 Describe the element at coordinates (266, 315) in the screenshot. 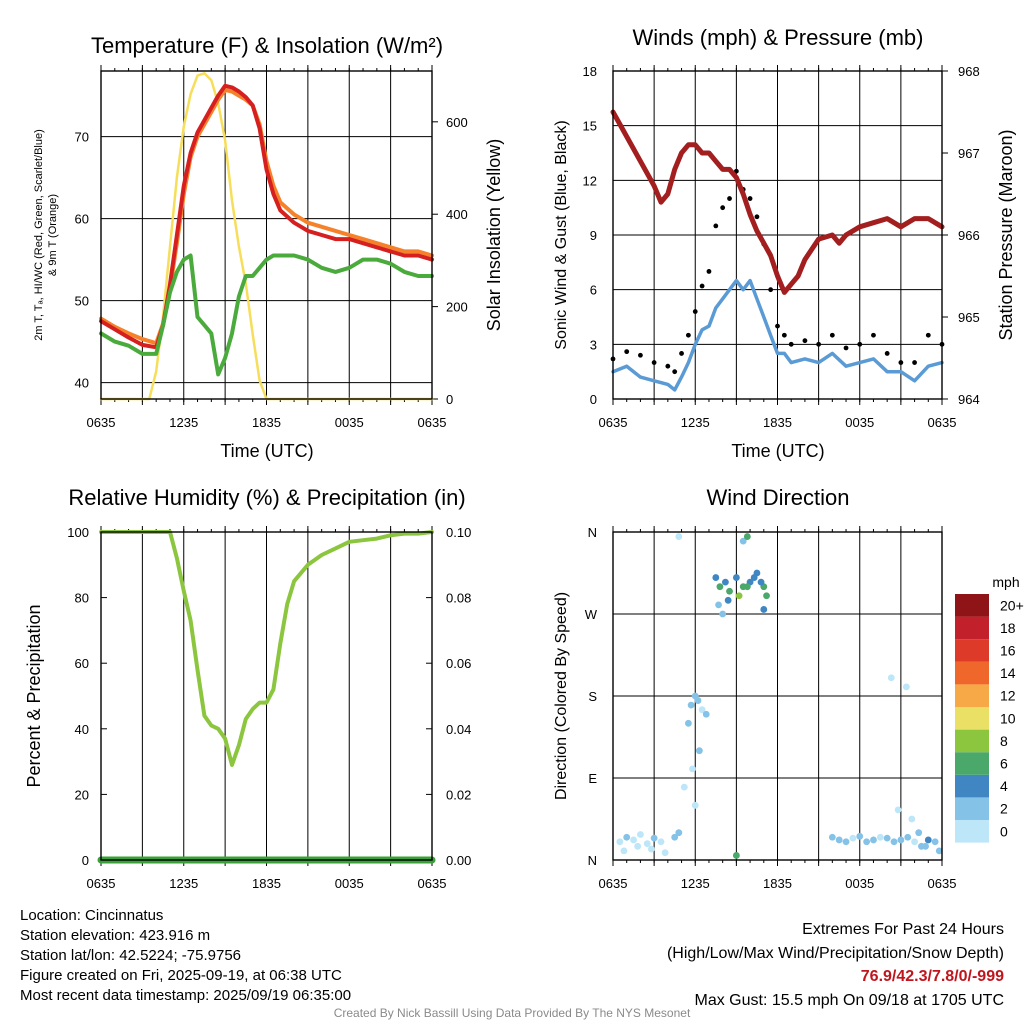

I see `temp-series-line` at that location.